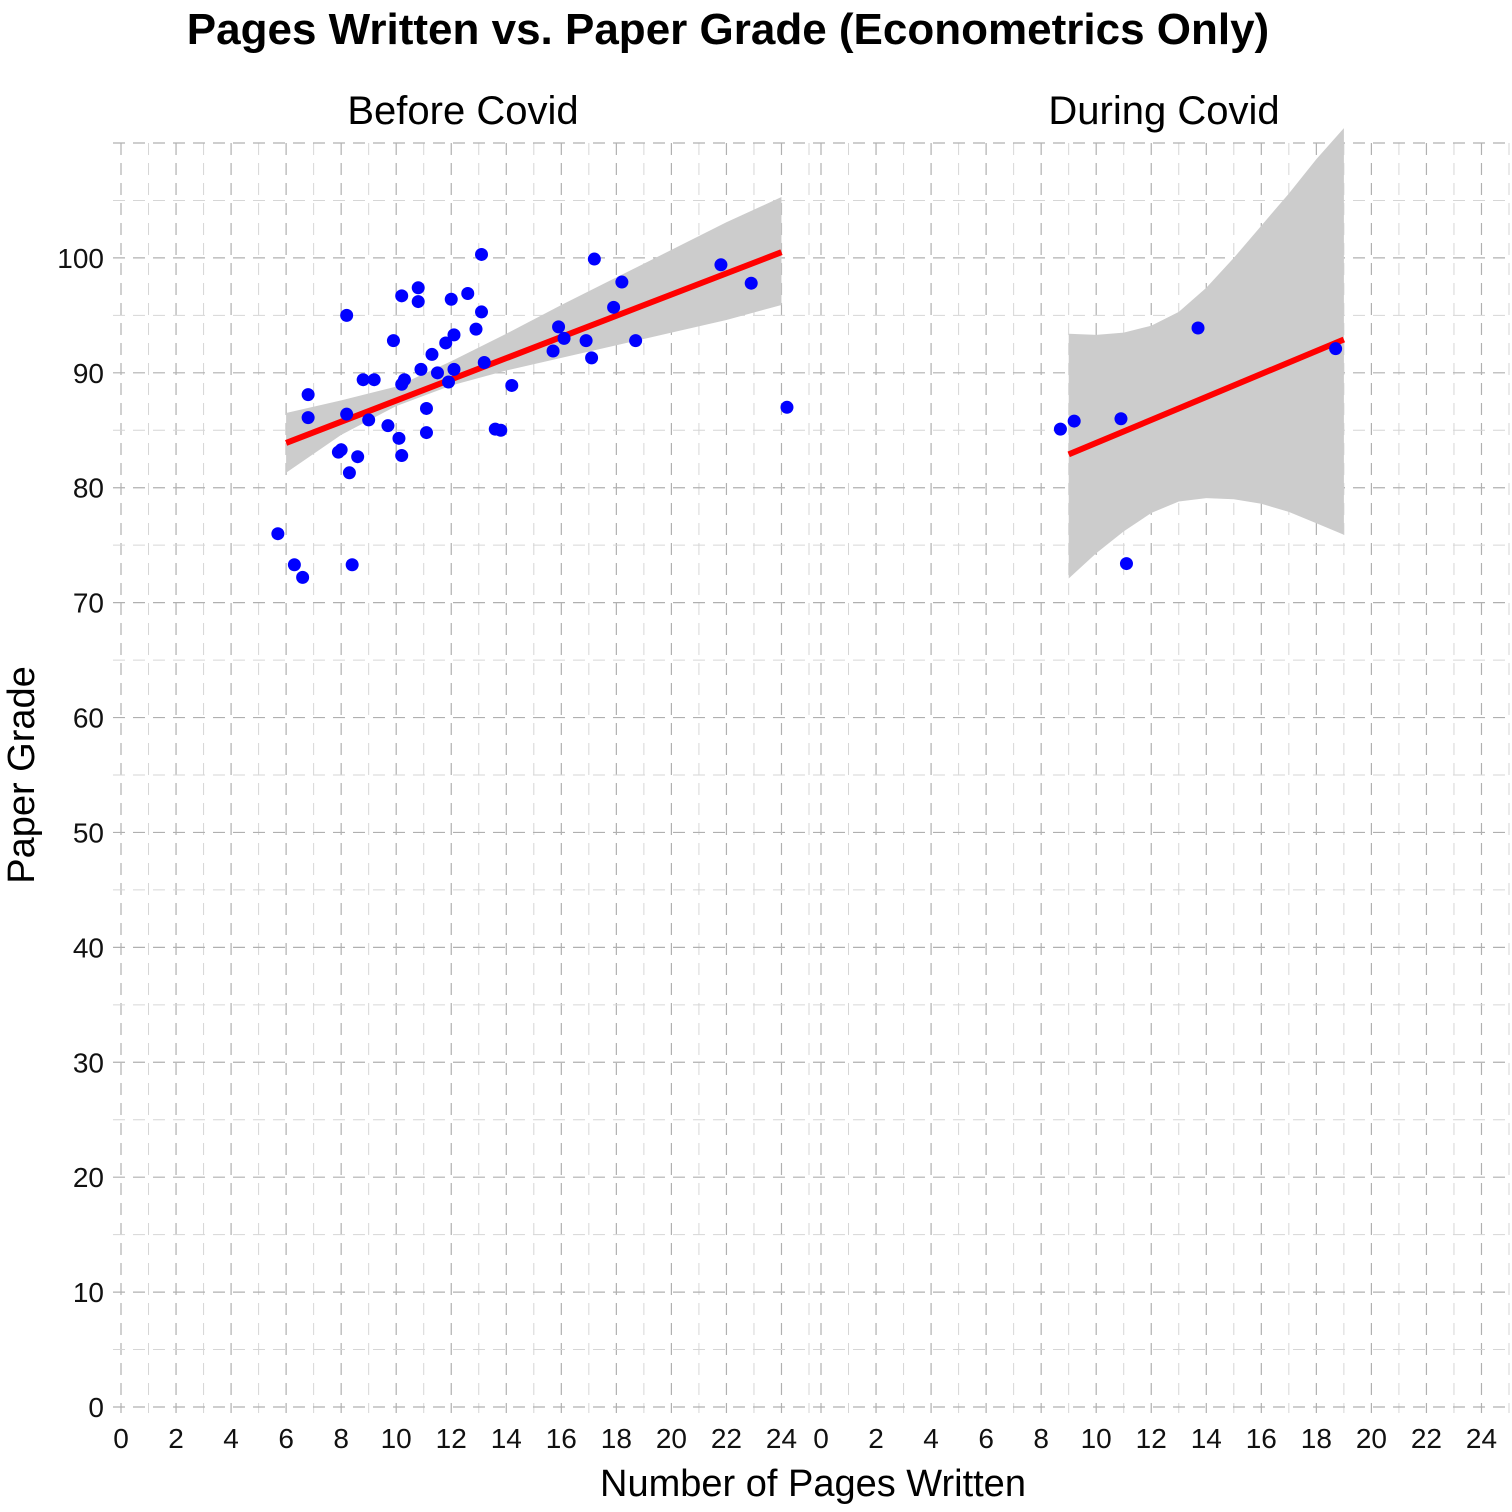 The width and height of the screenshot is (1512, 1512). Describe the element at coordinates (22, 775) in the screenshot. I see `y-axis-title: Paper Grade` at that location.